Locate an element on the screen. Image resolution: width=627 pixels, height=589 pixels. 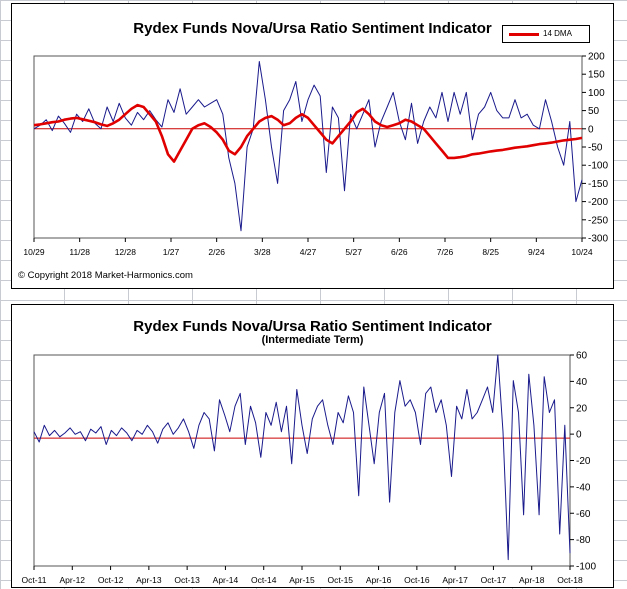
x-tick-label: Apr-13 is located at coordinates (149, 580).